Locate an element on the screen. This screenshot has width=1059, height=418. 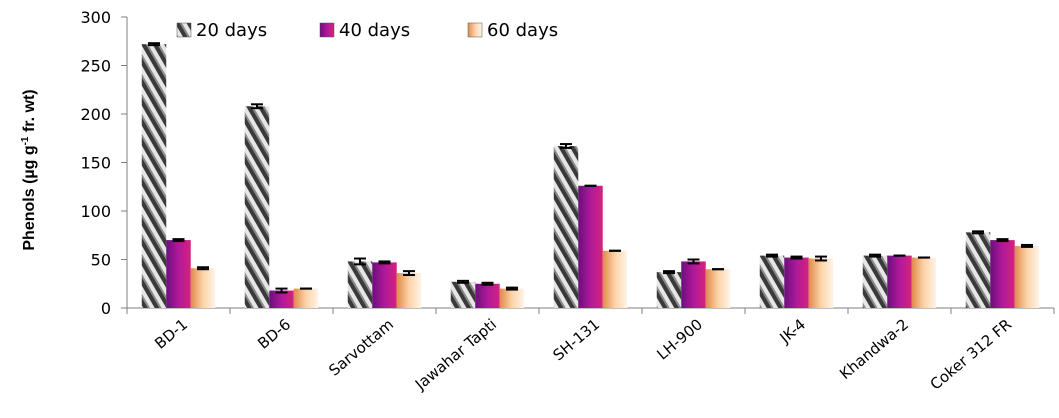
legend-label: 60 days is located at coordinates (522, 30).